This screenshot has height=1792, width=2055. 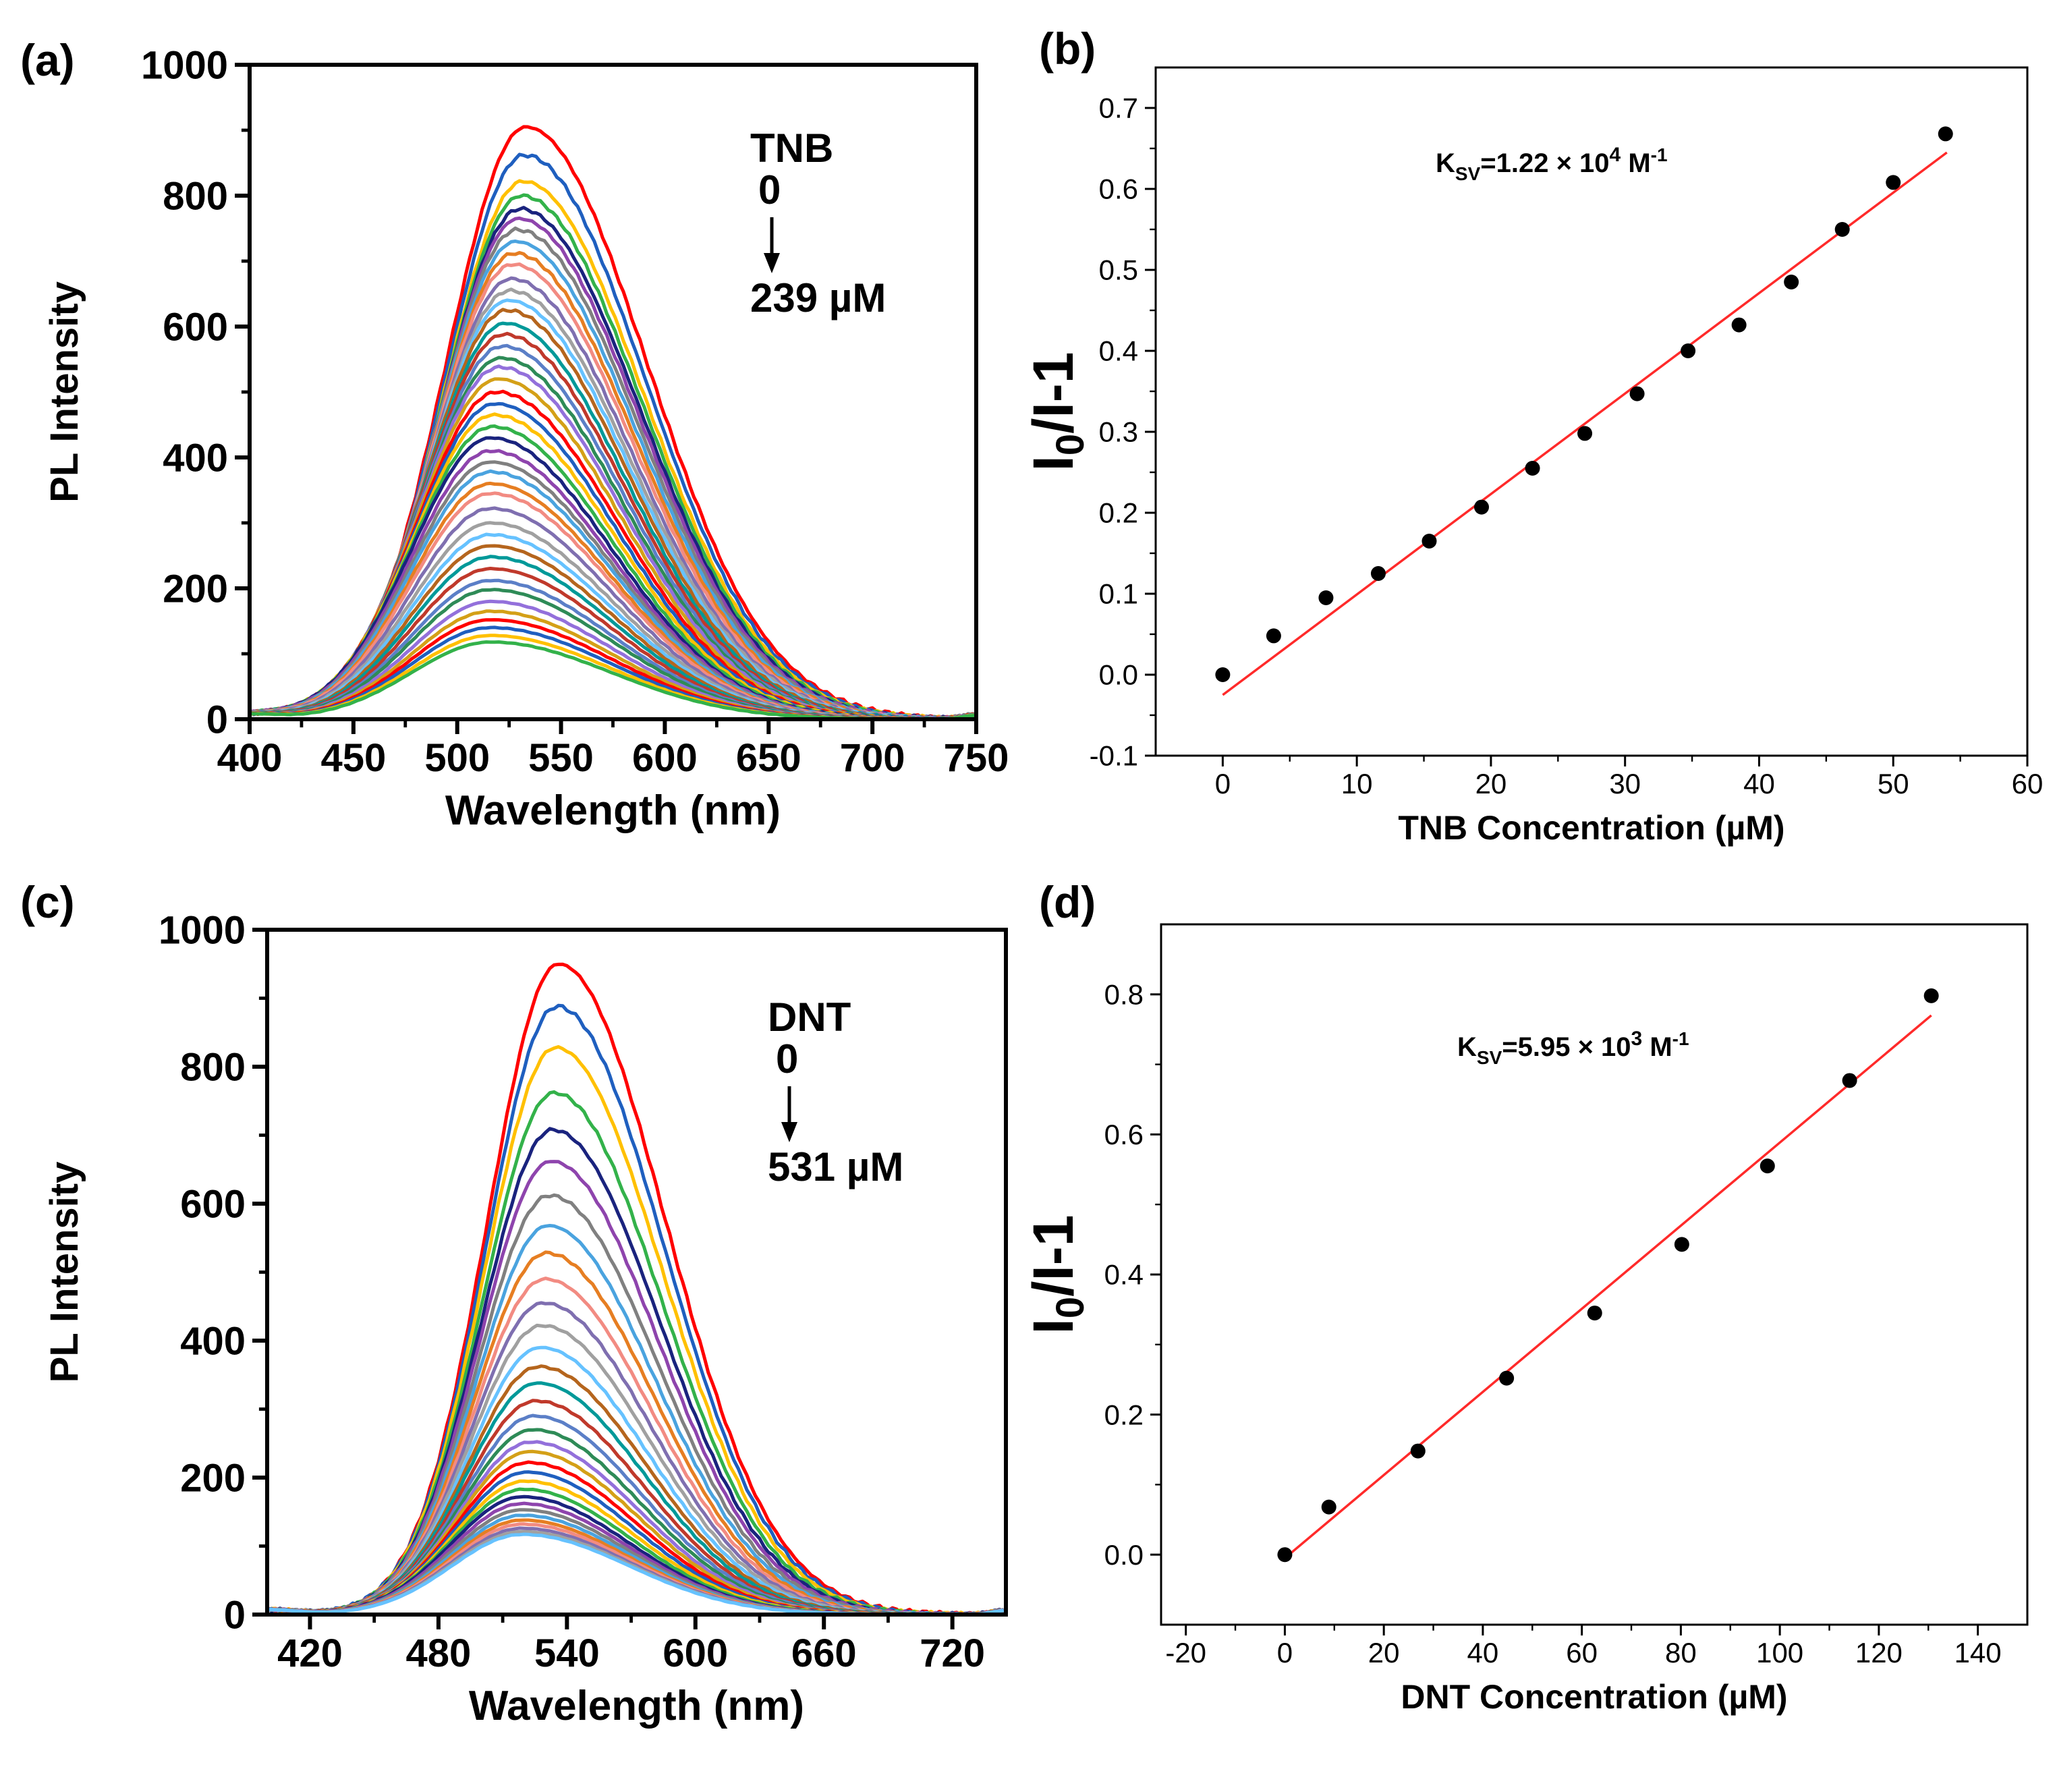 I want to click on axes-frame, so click(x=636, y=1272).